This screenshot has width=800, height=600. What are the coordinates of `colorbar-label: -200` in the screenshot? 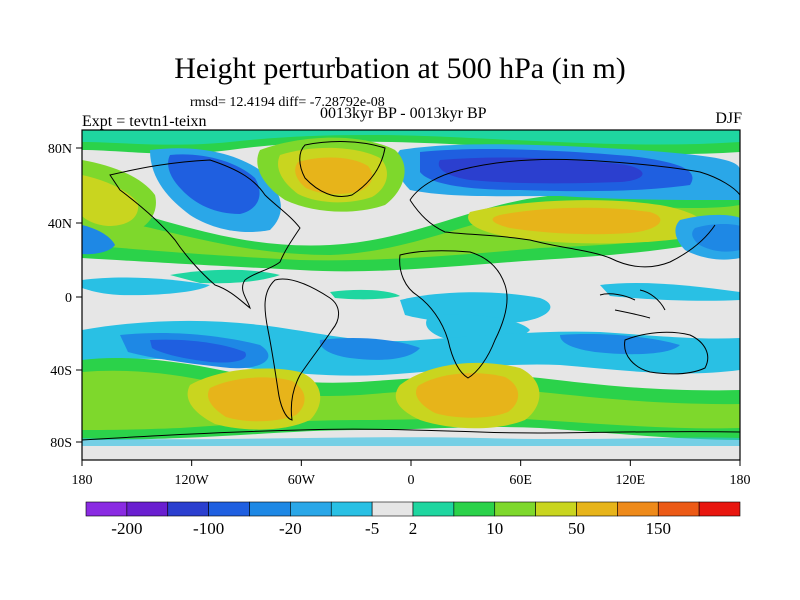 It's located at (126, 528).